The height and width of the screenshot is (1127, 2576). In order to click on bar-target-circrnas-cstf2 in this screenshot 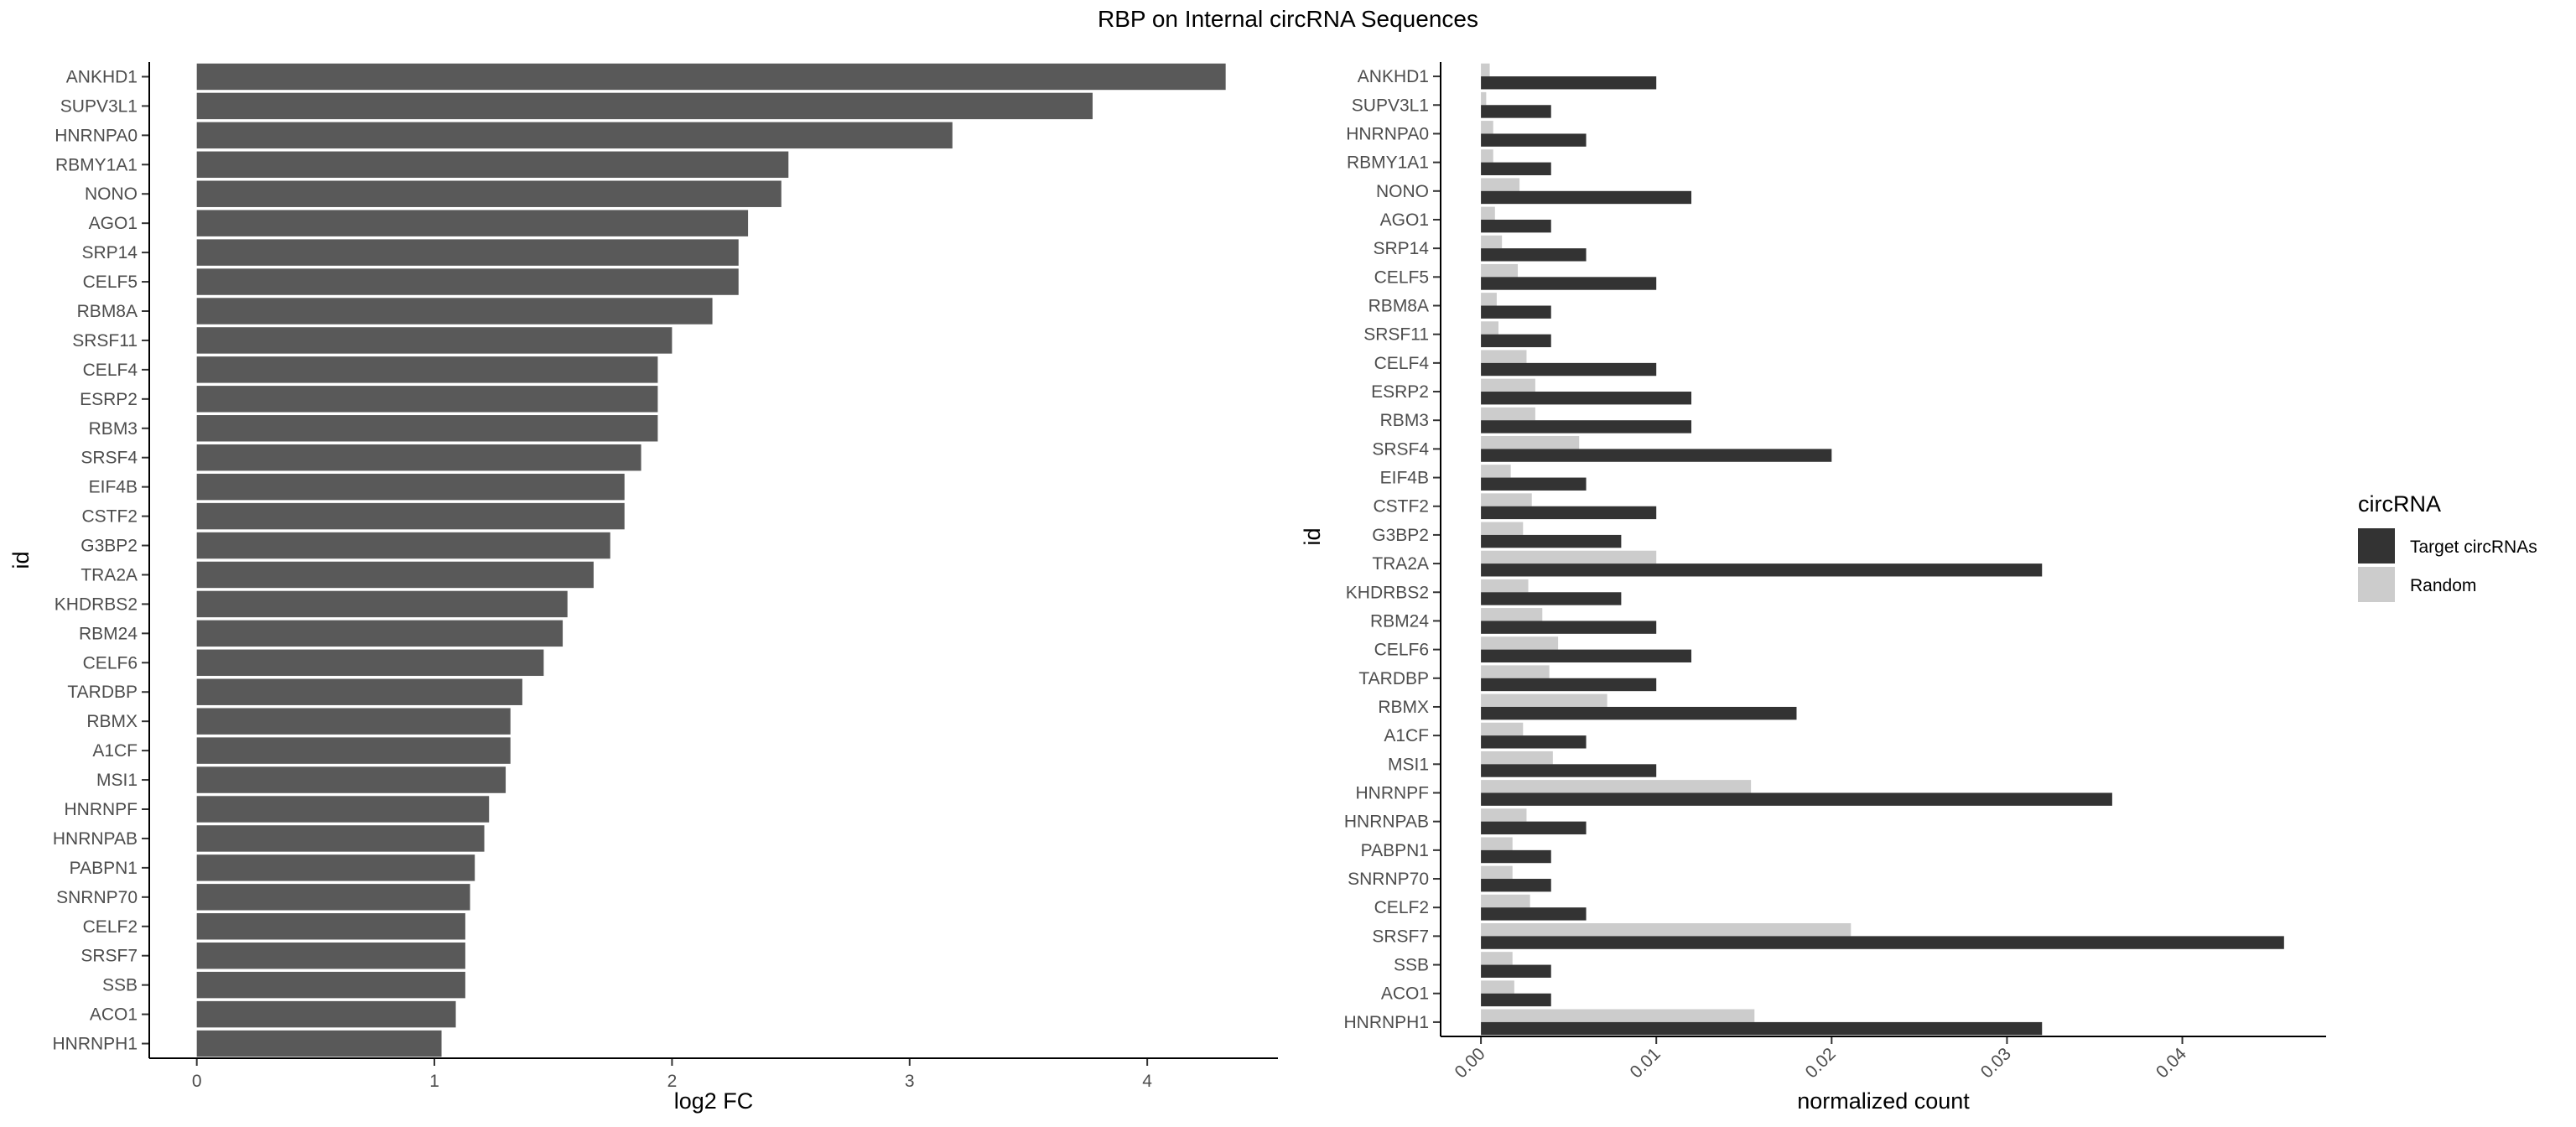, I will do `click(1569, 513)`.